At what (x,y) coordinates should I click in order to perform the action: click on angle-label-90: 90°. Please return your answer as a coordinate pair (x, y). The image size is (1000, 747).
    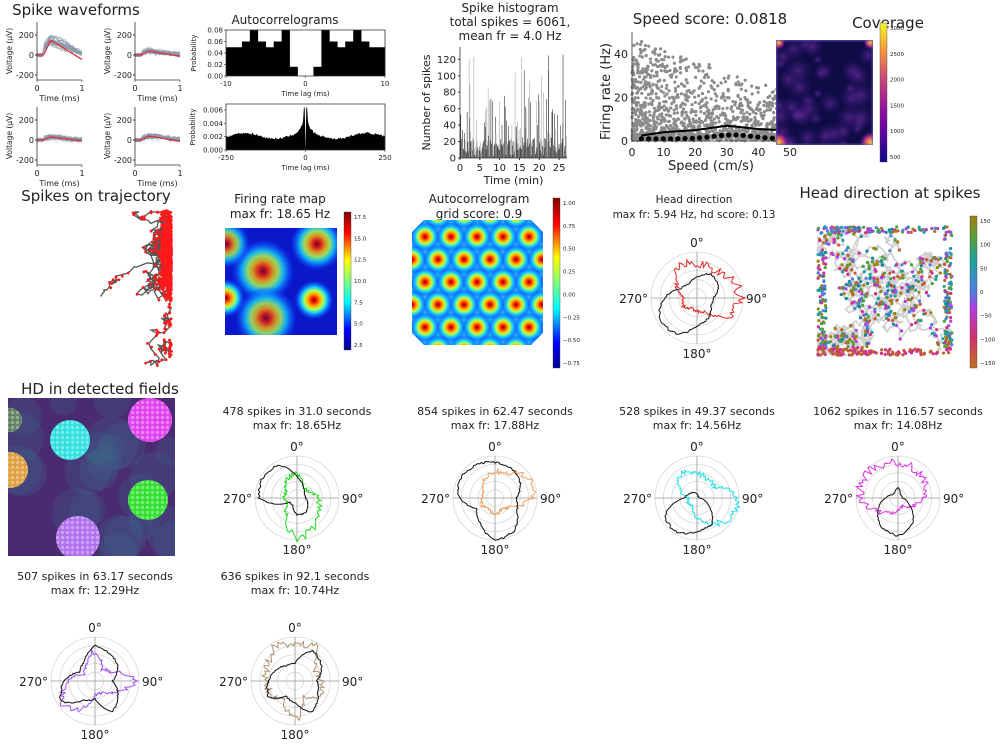
    Looking at the image, I should click on (152, 682).